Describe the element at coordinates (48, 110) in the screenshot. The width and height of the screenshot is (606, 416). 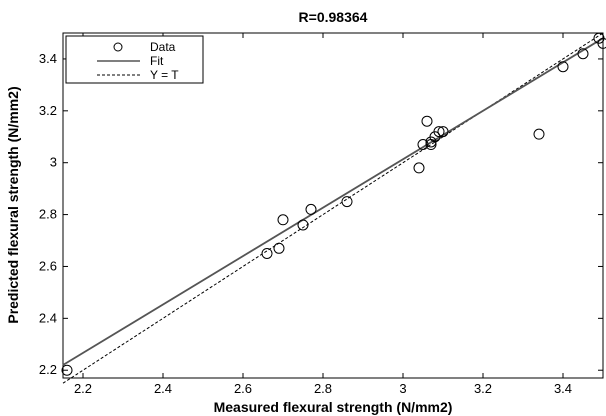
I see `y-tick-label: 3.2` at that location.